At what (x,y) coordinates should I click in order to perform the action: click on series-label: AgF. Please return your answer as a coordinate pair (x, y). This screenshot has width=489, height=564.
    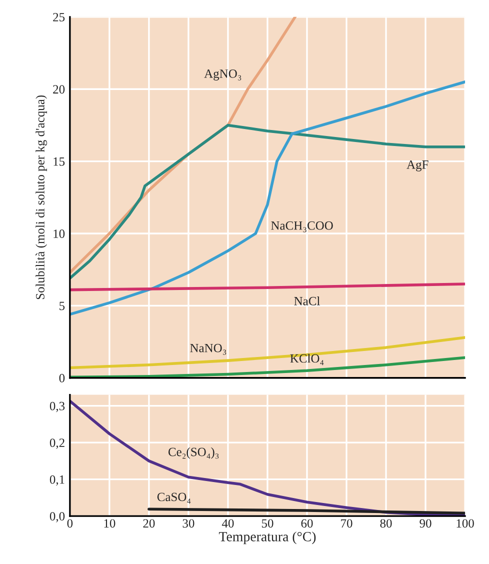
    Looking at the image, I should click on (417, 166).